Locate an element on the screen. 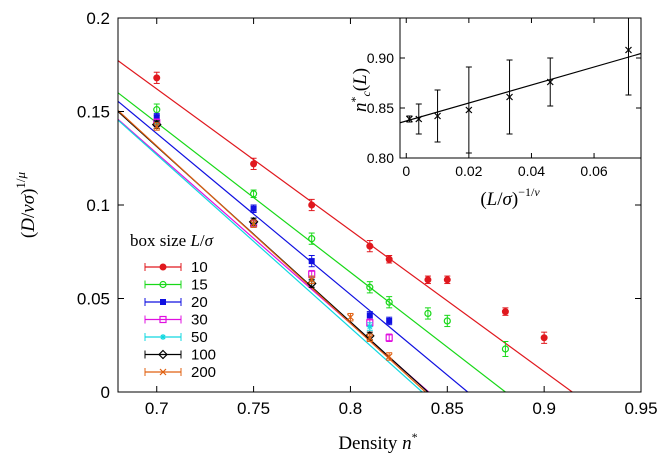 This screenshot has width=660, height=460. inset-x-tick-label: 0.04 is located at coordinates (531, 171).